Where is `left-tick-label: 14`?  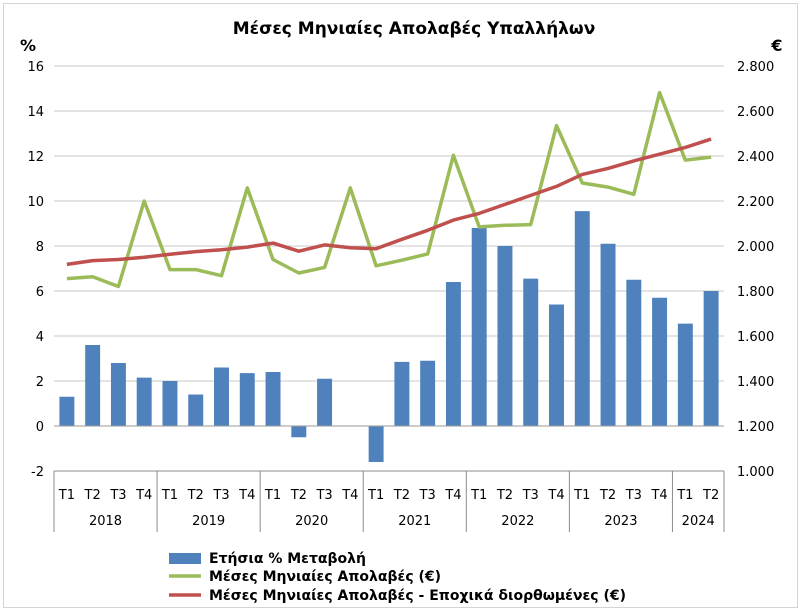
left-tick-label: 14 is located at coordinates (35, 112).